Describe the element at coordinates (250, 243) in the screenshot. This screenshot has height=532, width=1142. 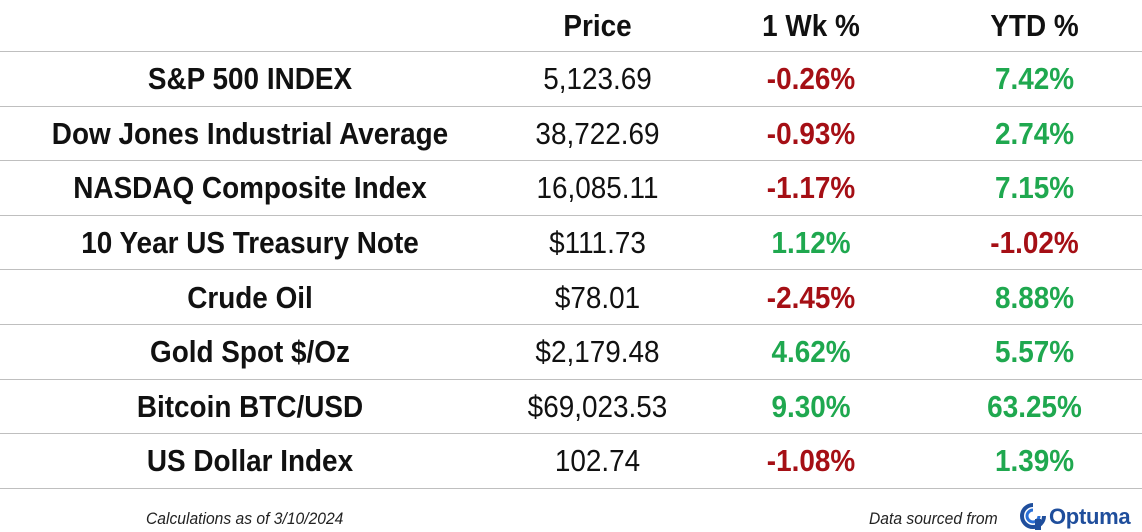
I see `instrument-name: 10 Year US Treasury Note` at that location.